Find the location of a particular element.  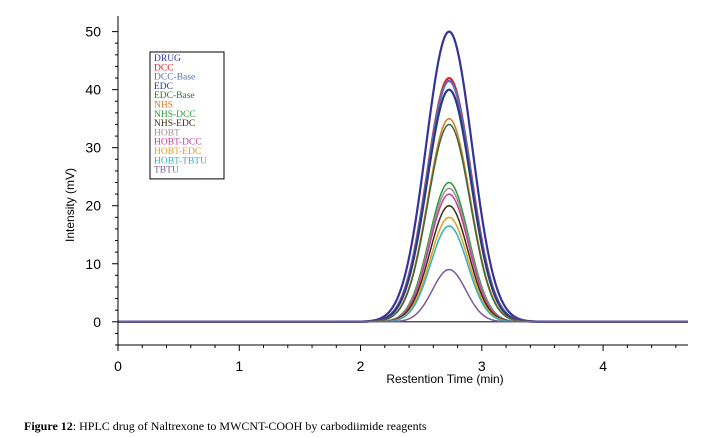

legend-box is located at coordinates (187, 115).